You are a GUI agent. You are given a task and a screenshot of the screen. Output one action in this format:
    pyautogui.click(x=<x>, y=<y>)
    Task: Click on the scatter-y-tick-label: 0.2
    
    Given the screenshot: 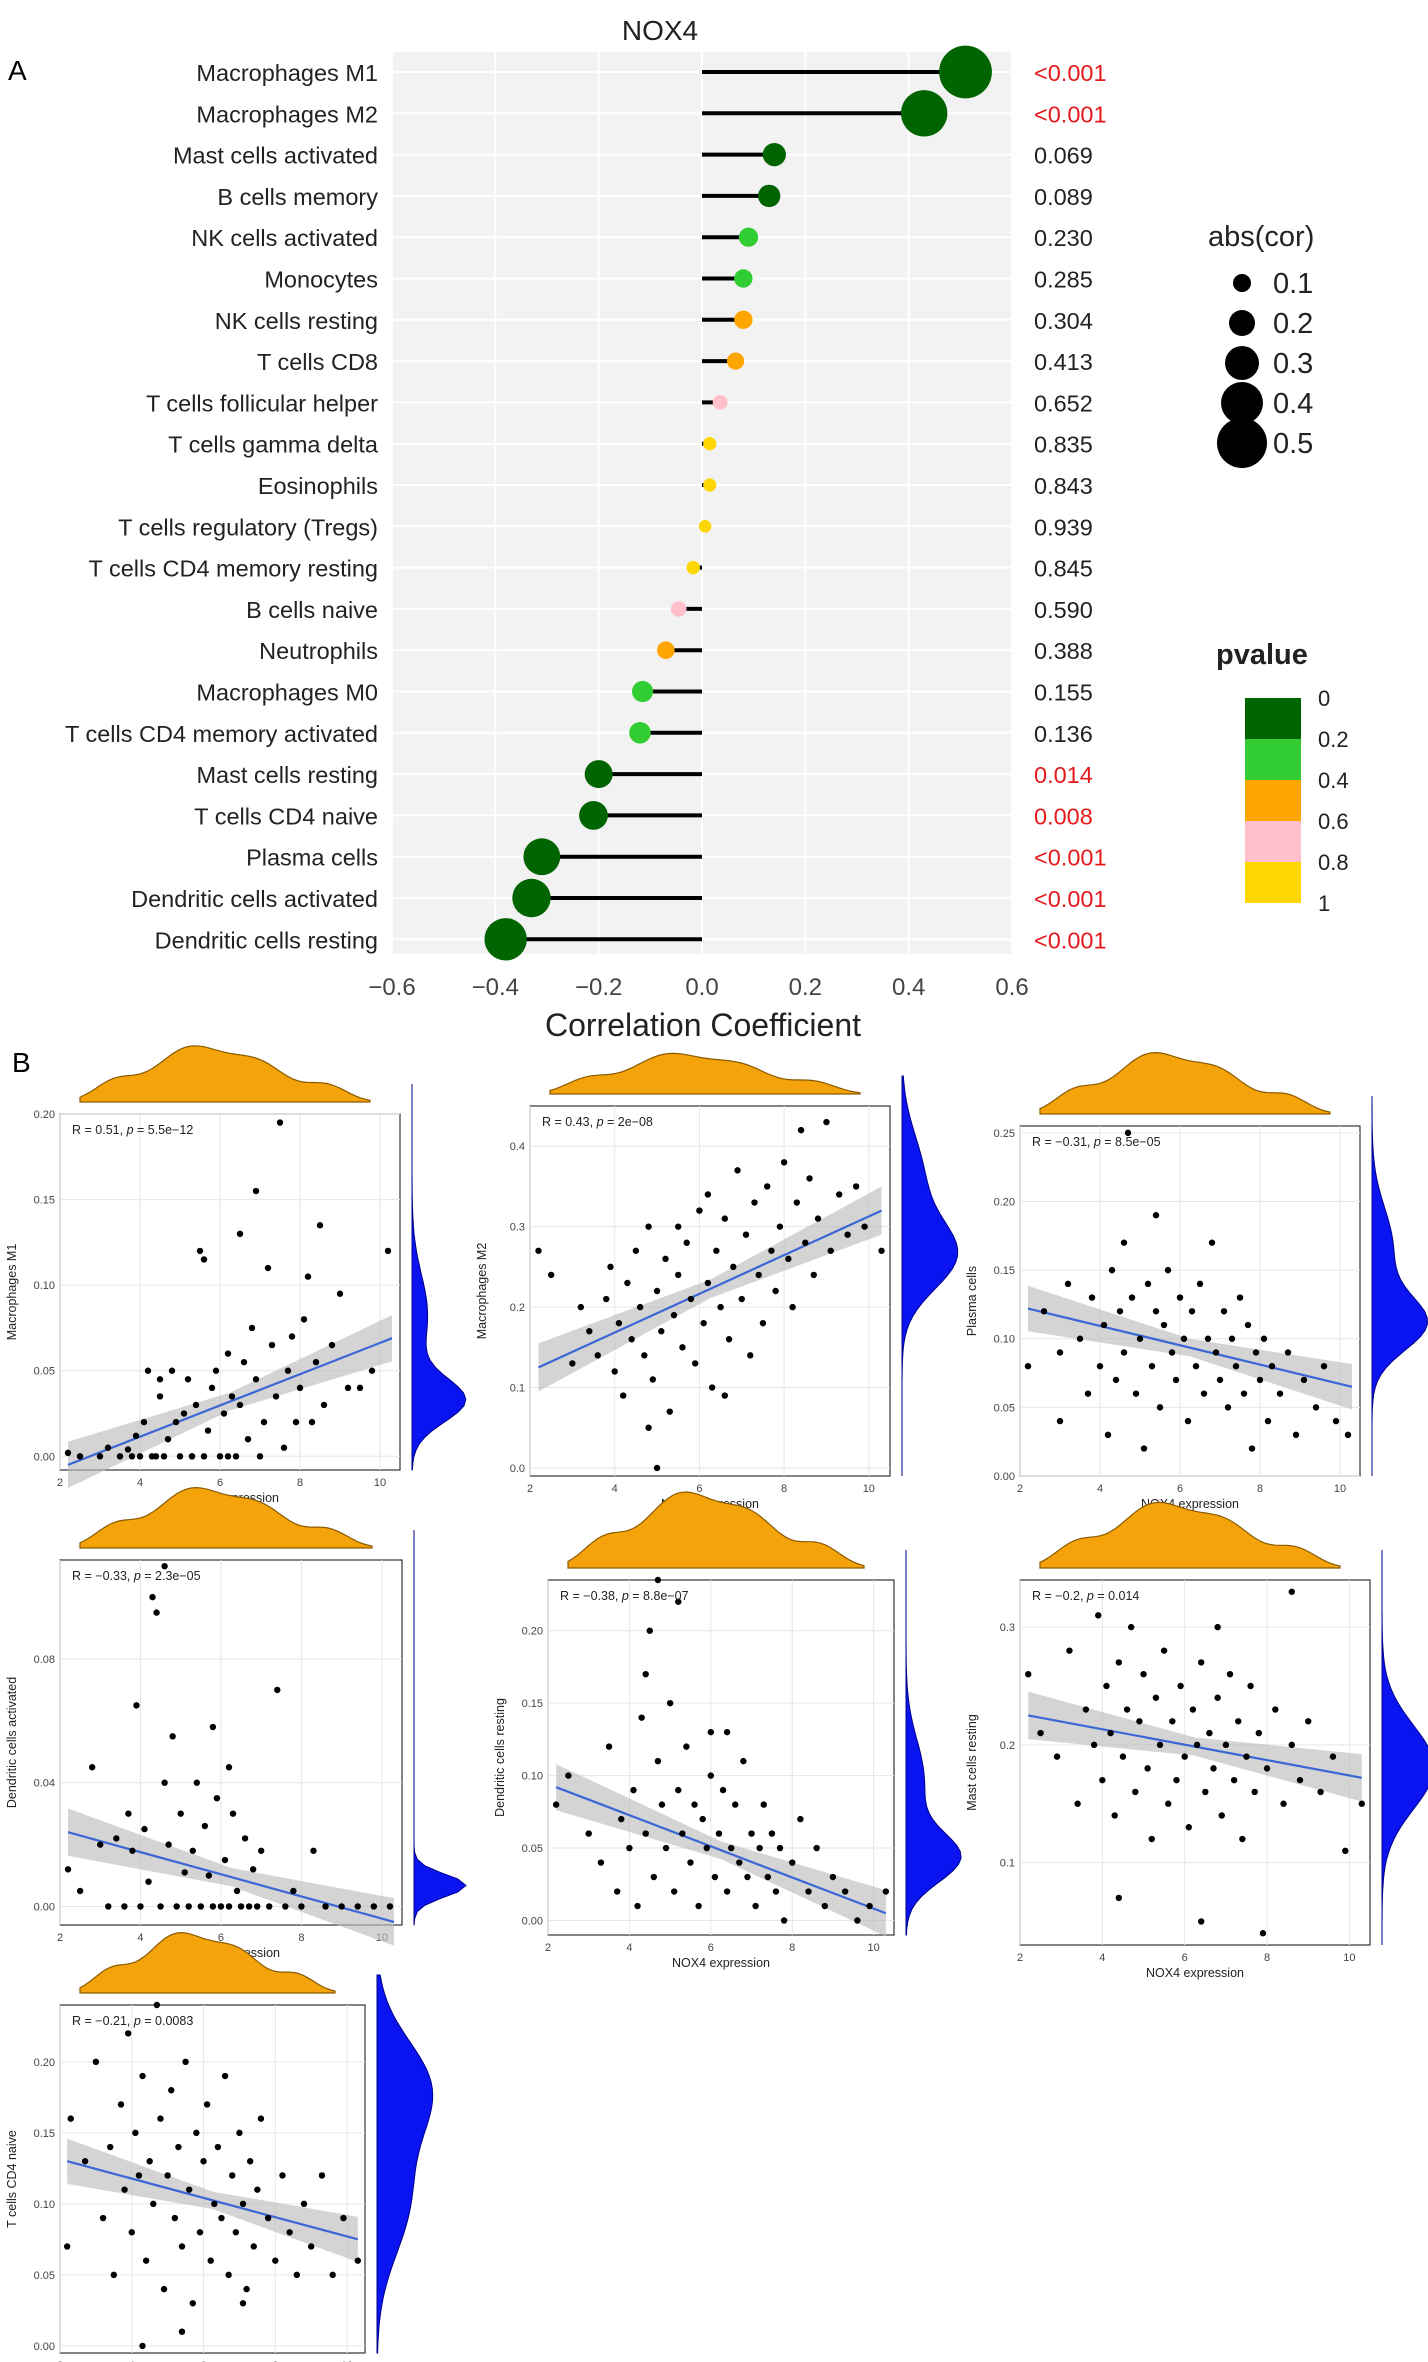 What is the action you would take?
    pyautogui.click(x=1007, y=1746)
    